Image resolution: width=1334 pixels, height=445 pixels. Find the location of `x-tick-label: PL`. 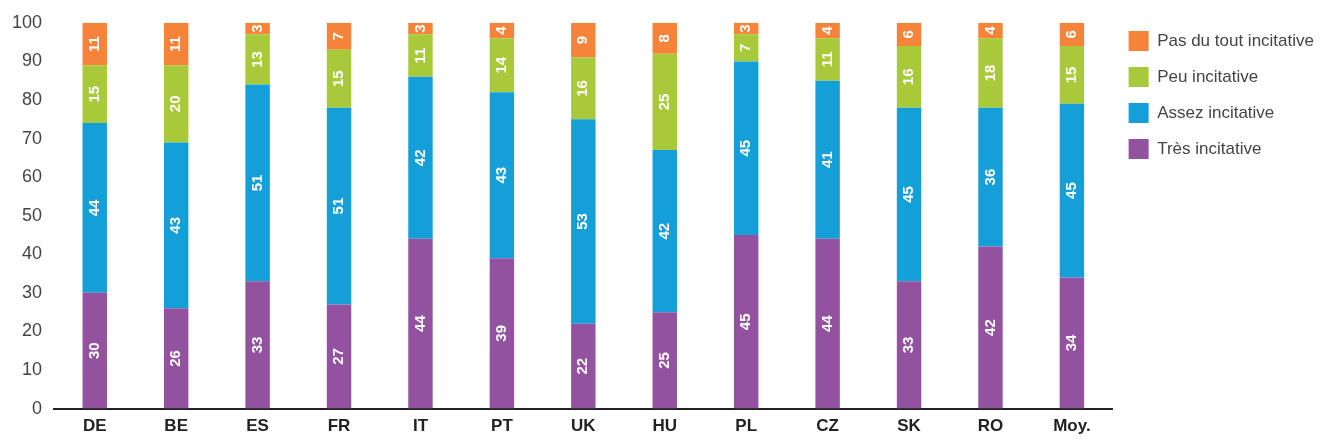

x-tick-label: PL is located at coordinates (746, 426).